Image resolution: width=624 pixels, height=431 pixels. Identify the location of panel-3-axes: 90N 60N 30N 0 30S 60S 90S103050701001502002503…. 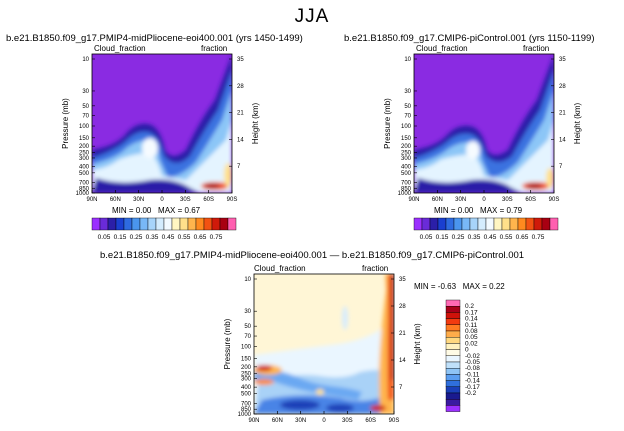
(322, 350).